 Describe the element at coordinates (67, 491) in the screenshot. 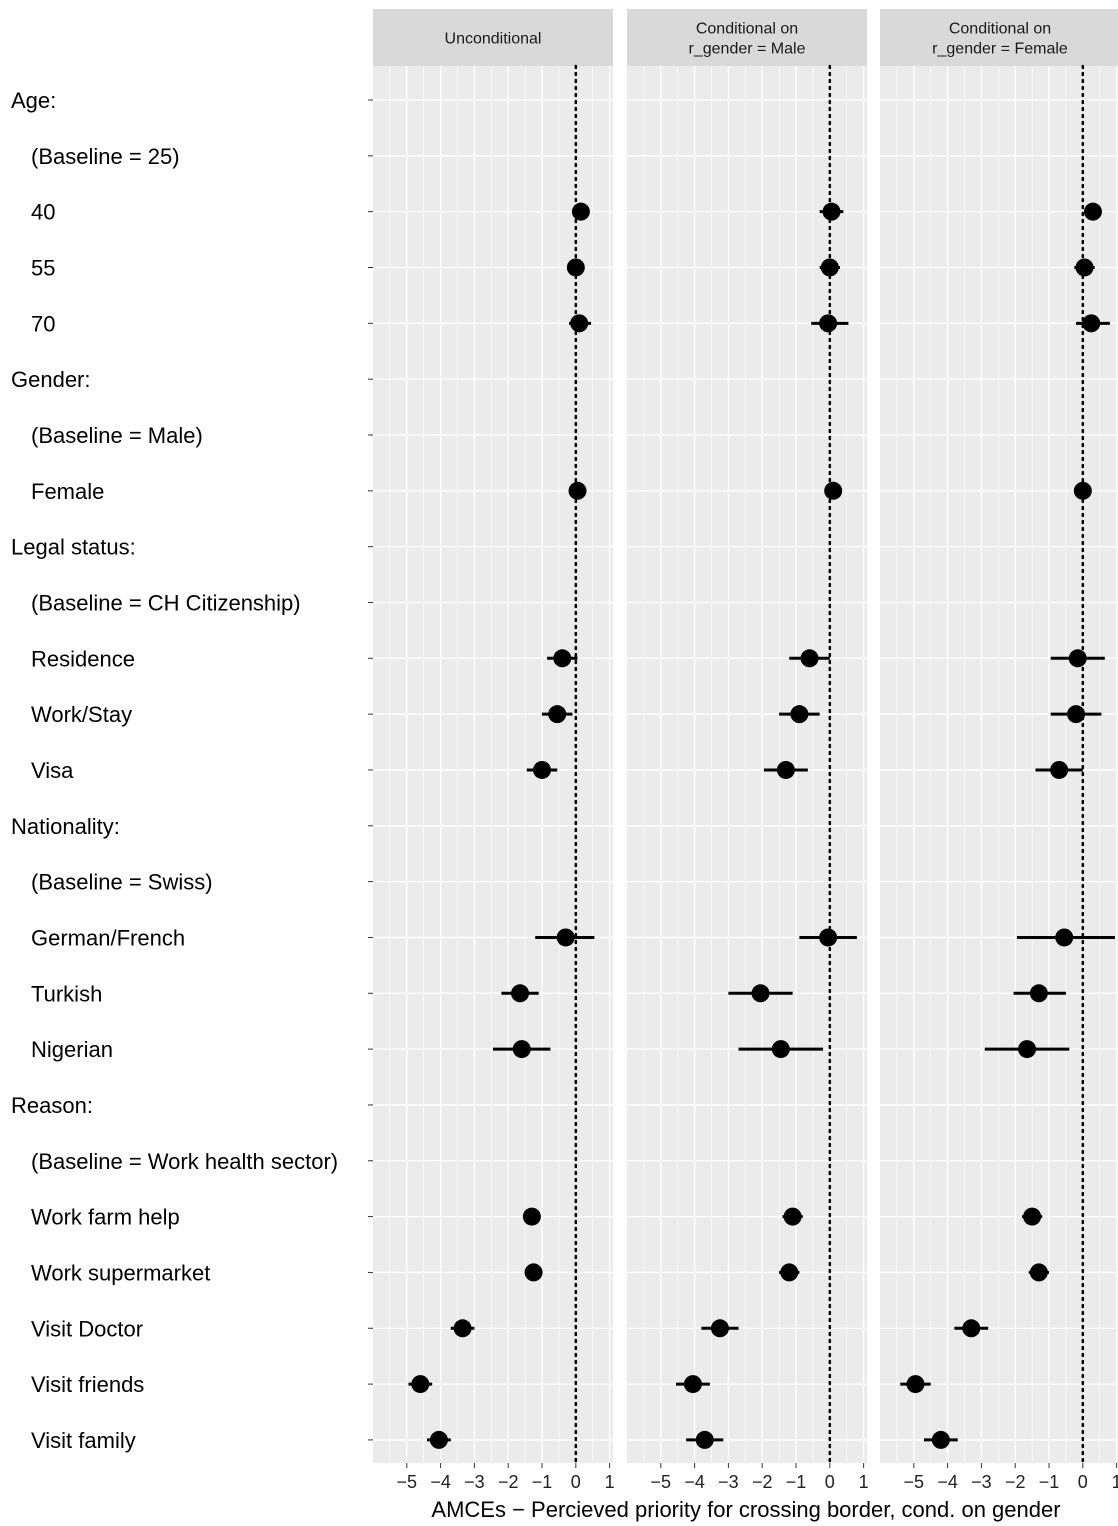

I see `level-label: Female` at that location.